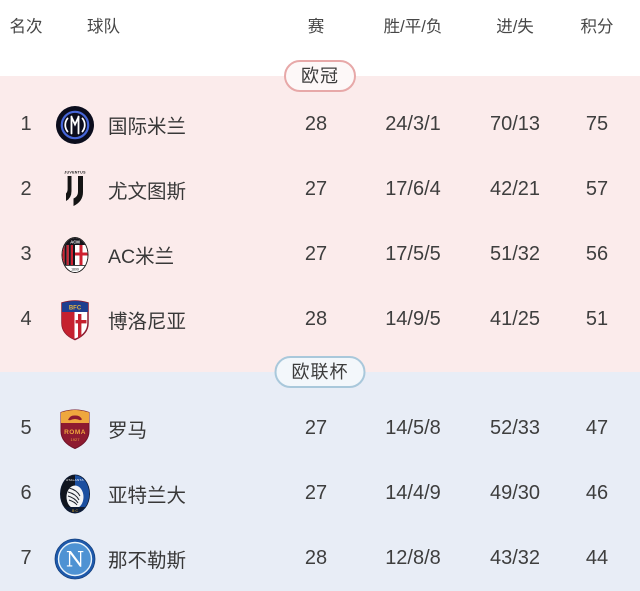 This screenshot has width=640, height=591. I want to click on table-row: 6 ATALANTA B·C 亚特兰大 27 14/4/9 49/30 46, so click(320, 493).